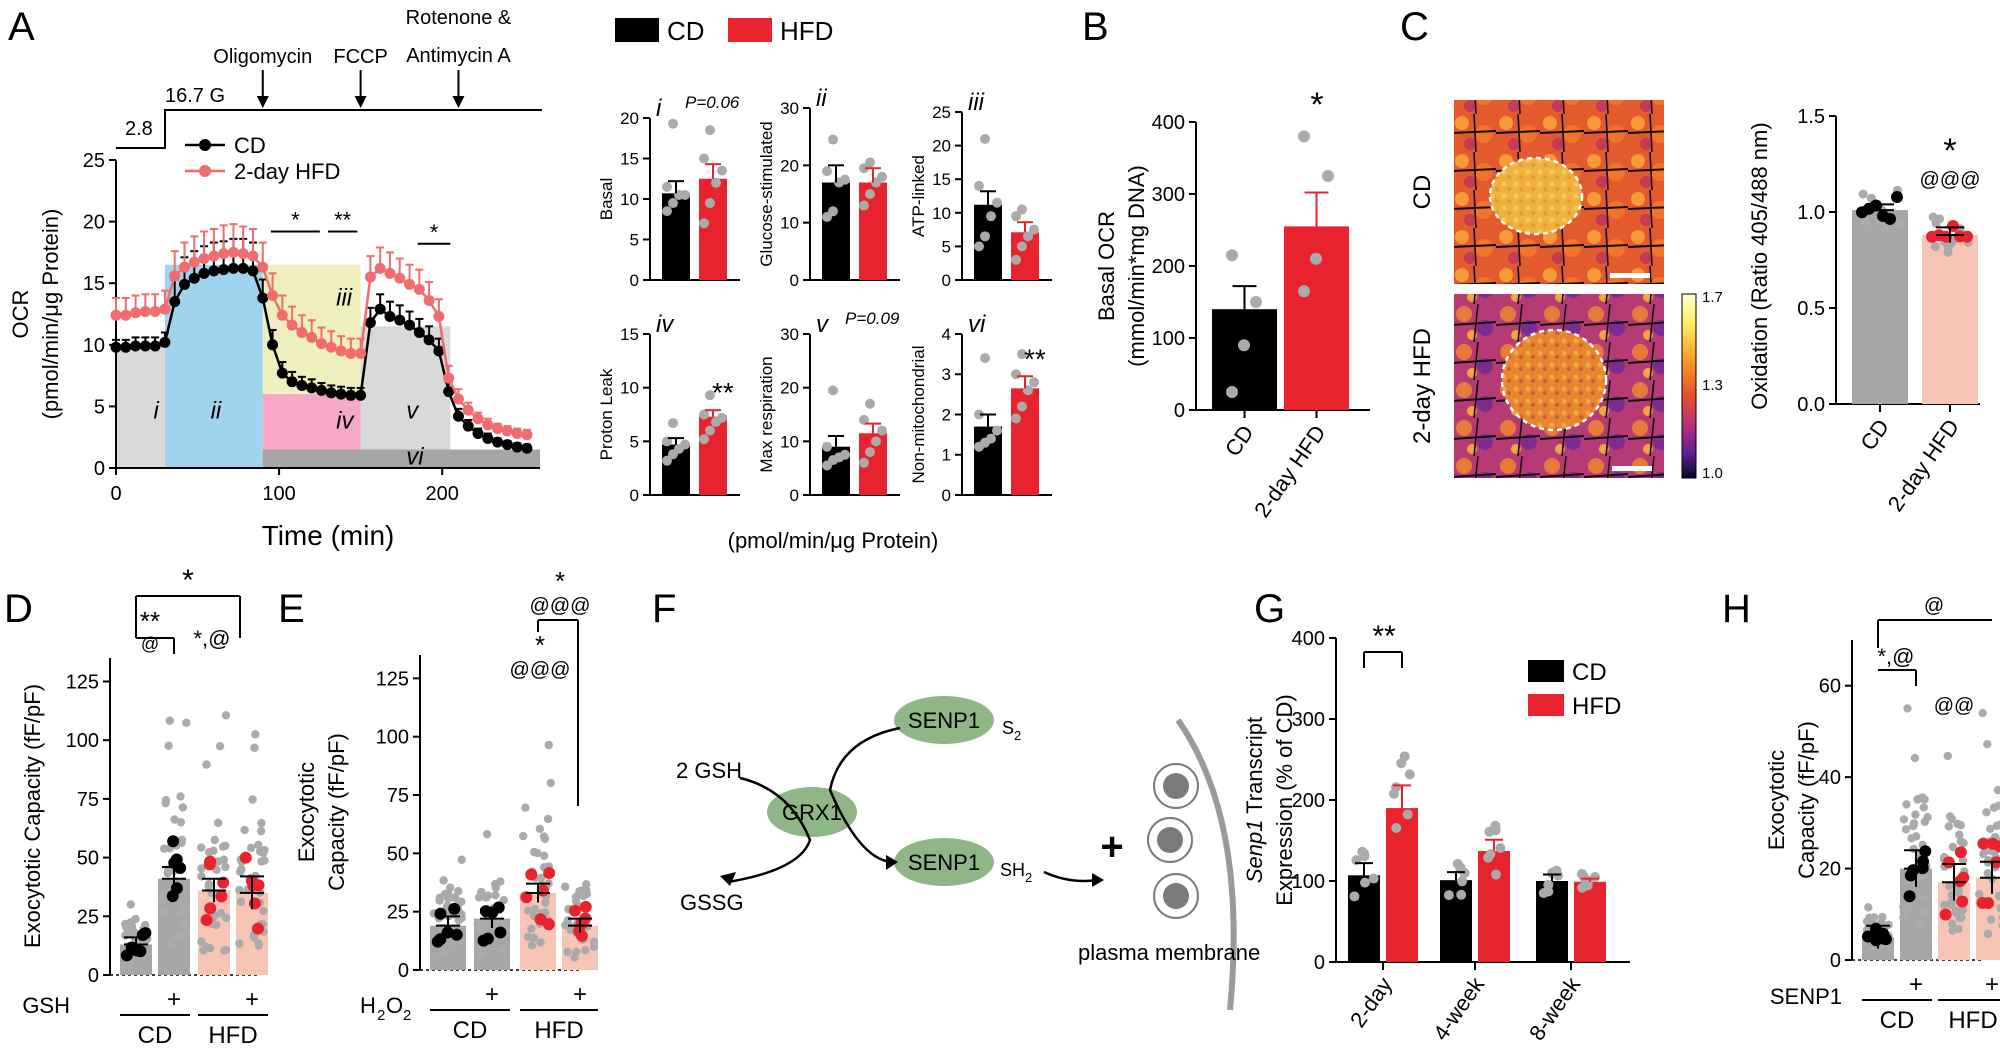 This screenshot has height=1058, width=2000. Describe the element at coordinates (18, 609) in the screenshot. I see `panel-label-D: D` at that location.